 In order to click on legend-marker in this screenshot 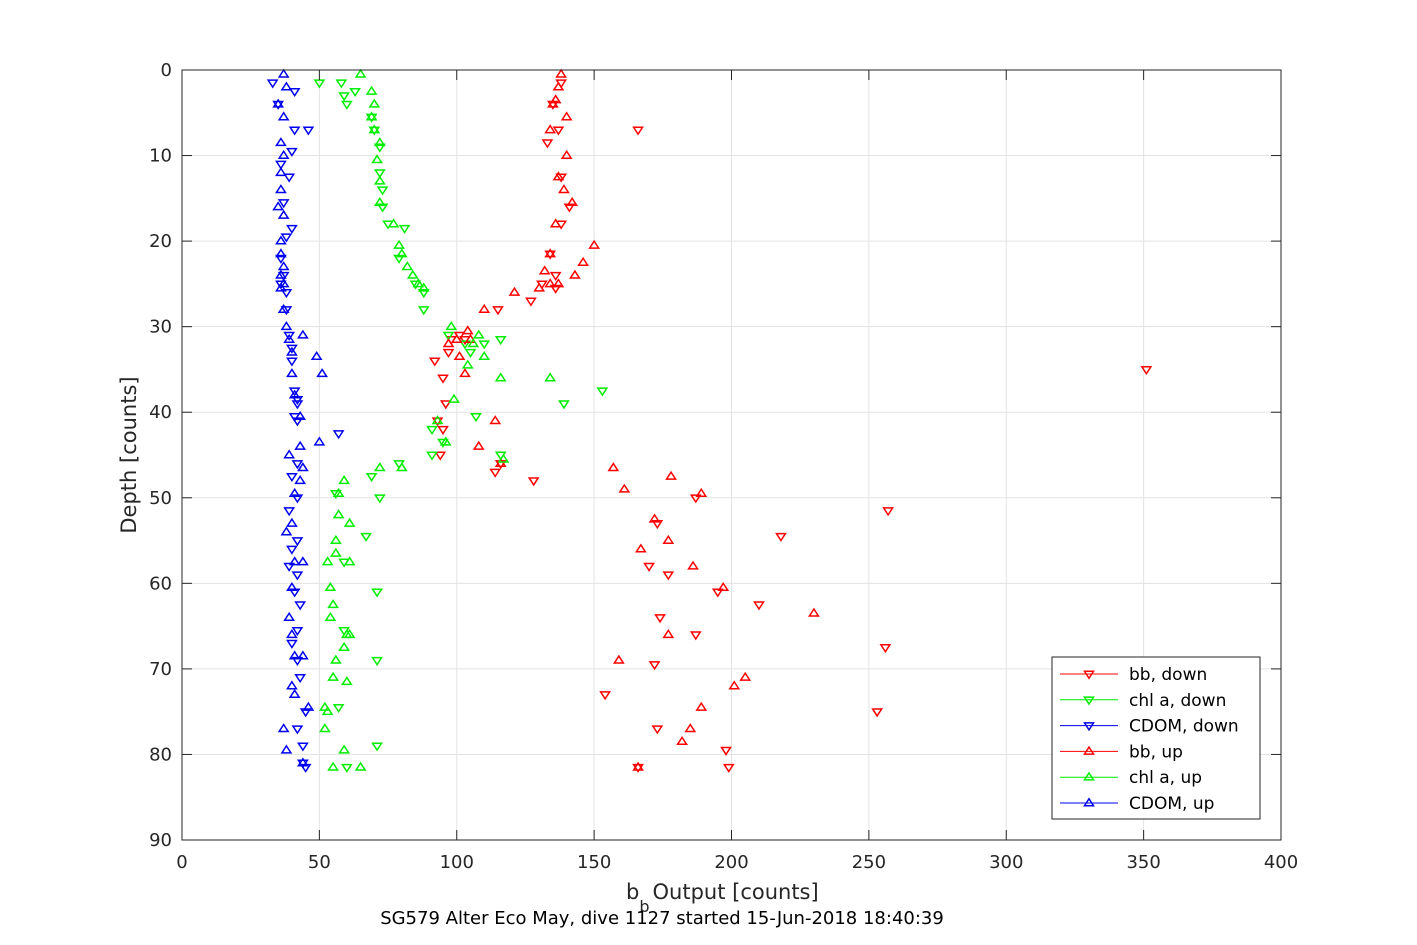, I will do `click(1089, 802)`.